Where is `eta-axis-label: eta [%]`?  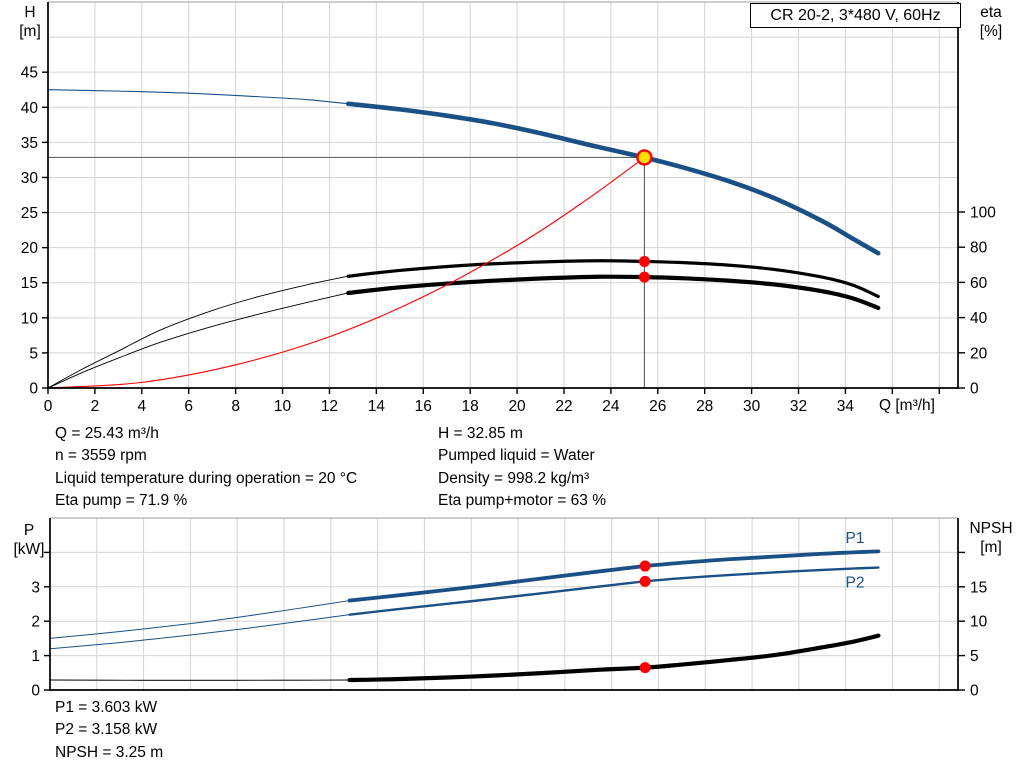 eta-axis-label: eta [%] is located at coordinates (991, 22).